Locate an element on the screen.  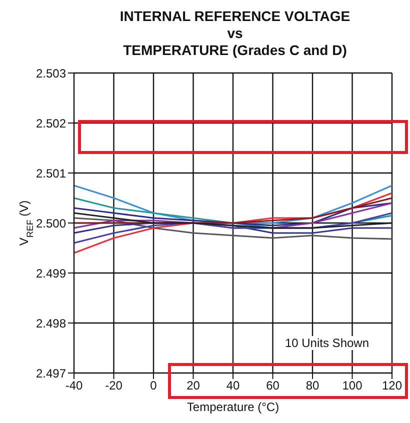
chart-subtitle: vs TEMPERATURE (Grades C and D) is located at coordinates (235, 42).